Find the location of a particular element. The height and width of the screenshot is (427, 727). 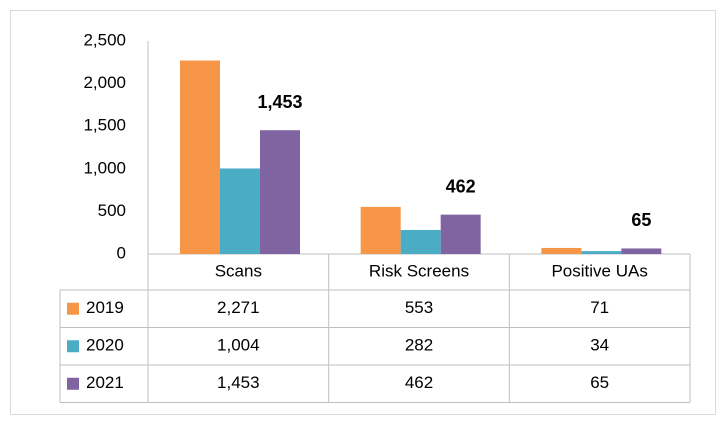

y-tick-label: 1,500 is located at coordinates (104, 125).